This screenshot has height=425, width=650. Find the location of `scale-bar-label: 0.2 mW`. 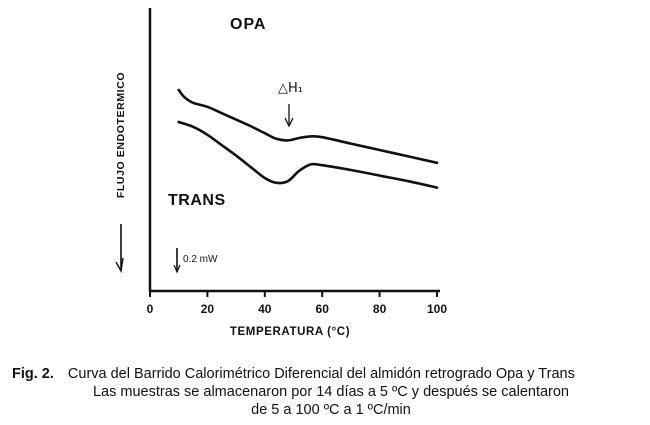

scale-bar-label: 0.2 mW is located at coordinates (200, 259).